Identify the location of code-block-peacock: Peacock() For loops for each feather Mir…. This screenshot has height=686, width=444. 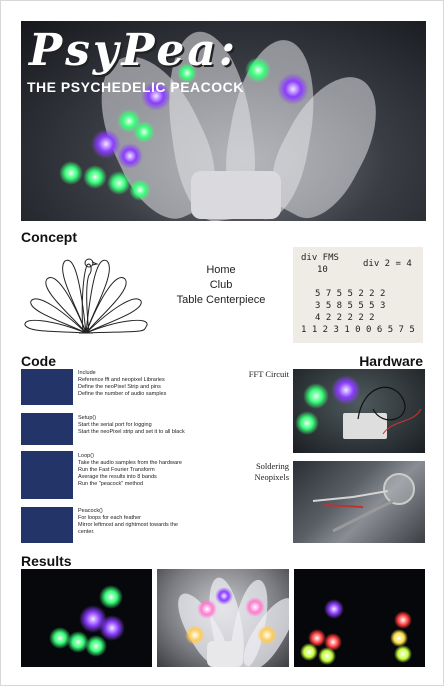
(148, 522).